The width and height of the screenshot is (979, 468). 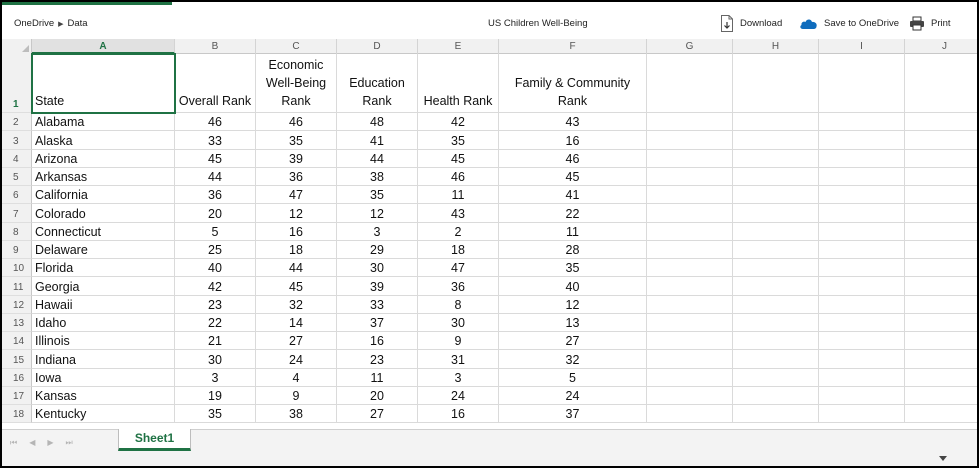 I want to click on row-header-9: 9, so click(x=17, y=249).